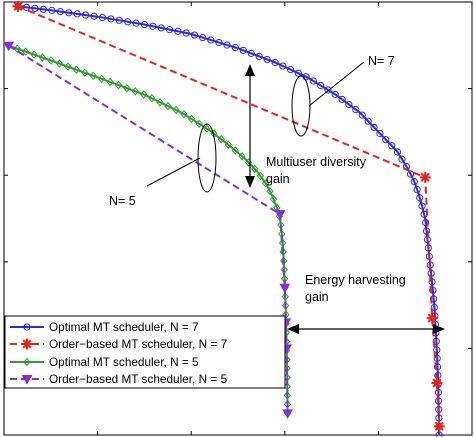  Describe the element at coordinates (250, 70) in the screenshot. I see `multiuser-gain-arrowhead-top` at that location.